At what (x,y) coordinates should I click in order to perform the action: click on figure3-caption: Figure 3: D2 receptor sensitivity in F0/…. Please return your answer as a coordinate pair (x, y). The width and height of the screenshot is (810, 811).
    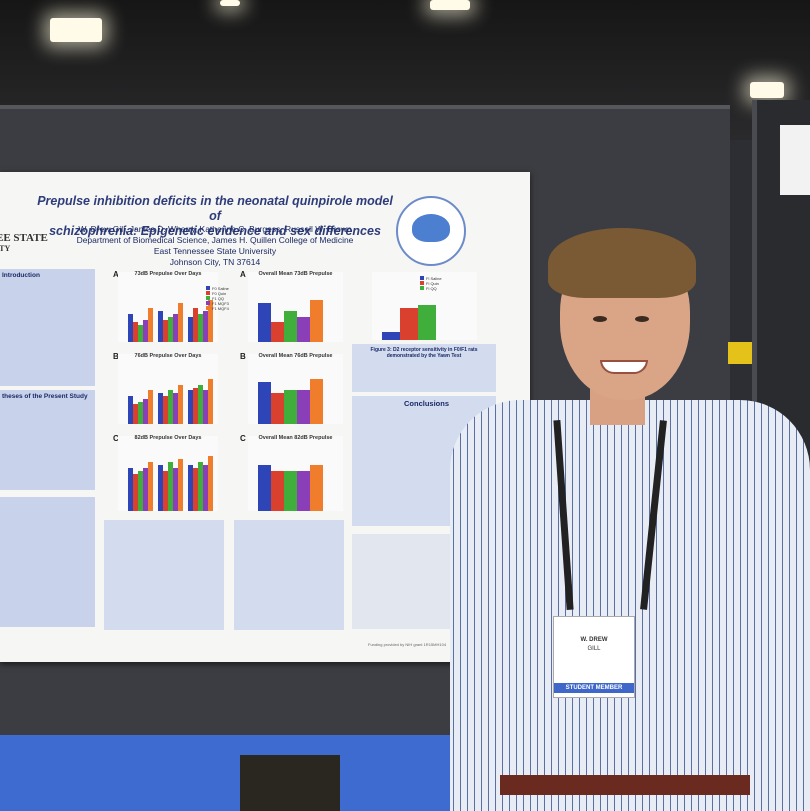
    Looking at the image, I should click on (424, 353).